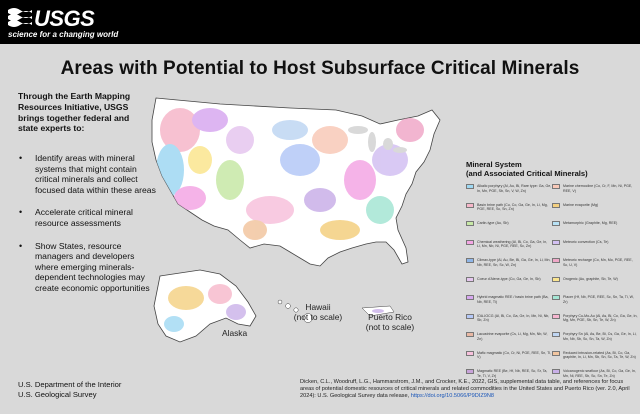 The height and width of the screenshot is (414, 640). I want to click on puerto-rico-label: Puerto Rico (not to scale), so click(390, 322).